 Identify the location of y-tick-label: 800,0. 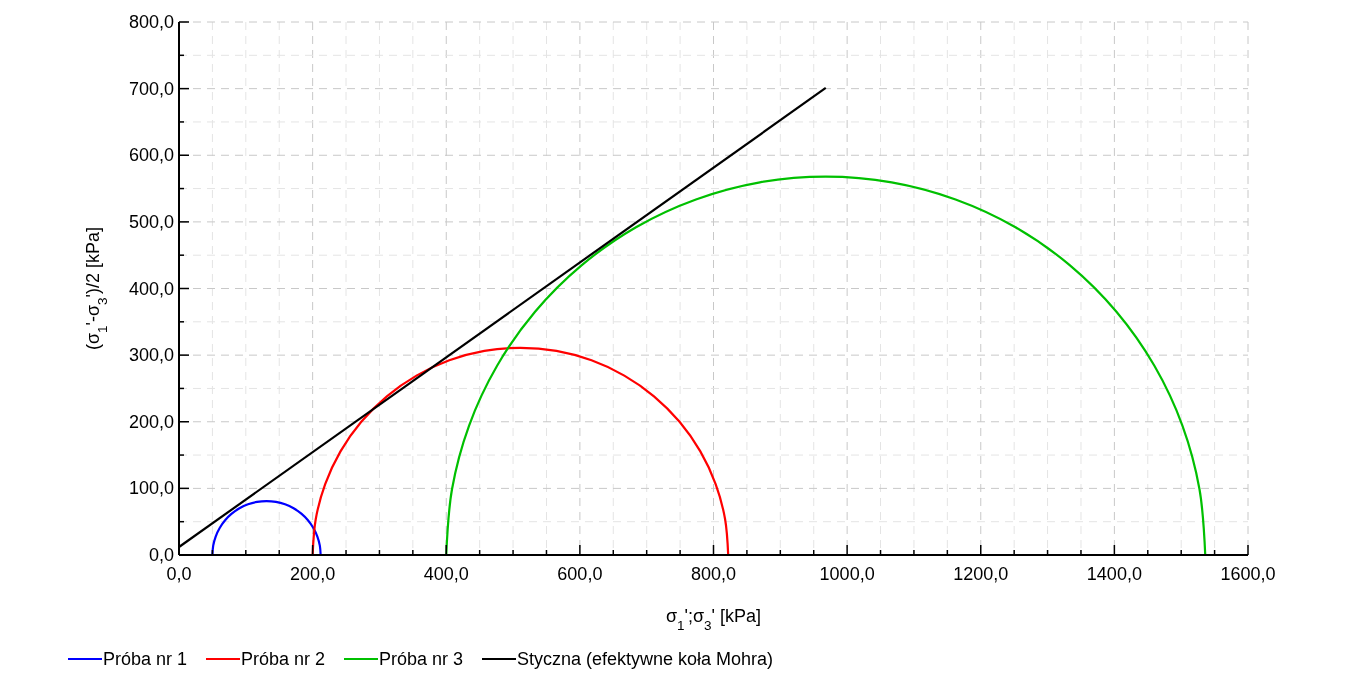
(151, 22).